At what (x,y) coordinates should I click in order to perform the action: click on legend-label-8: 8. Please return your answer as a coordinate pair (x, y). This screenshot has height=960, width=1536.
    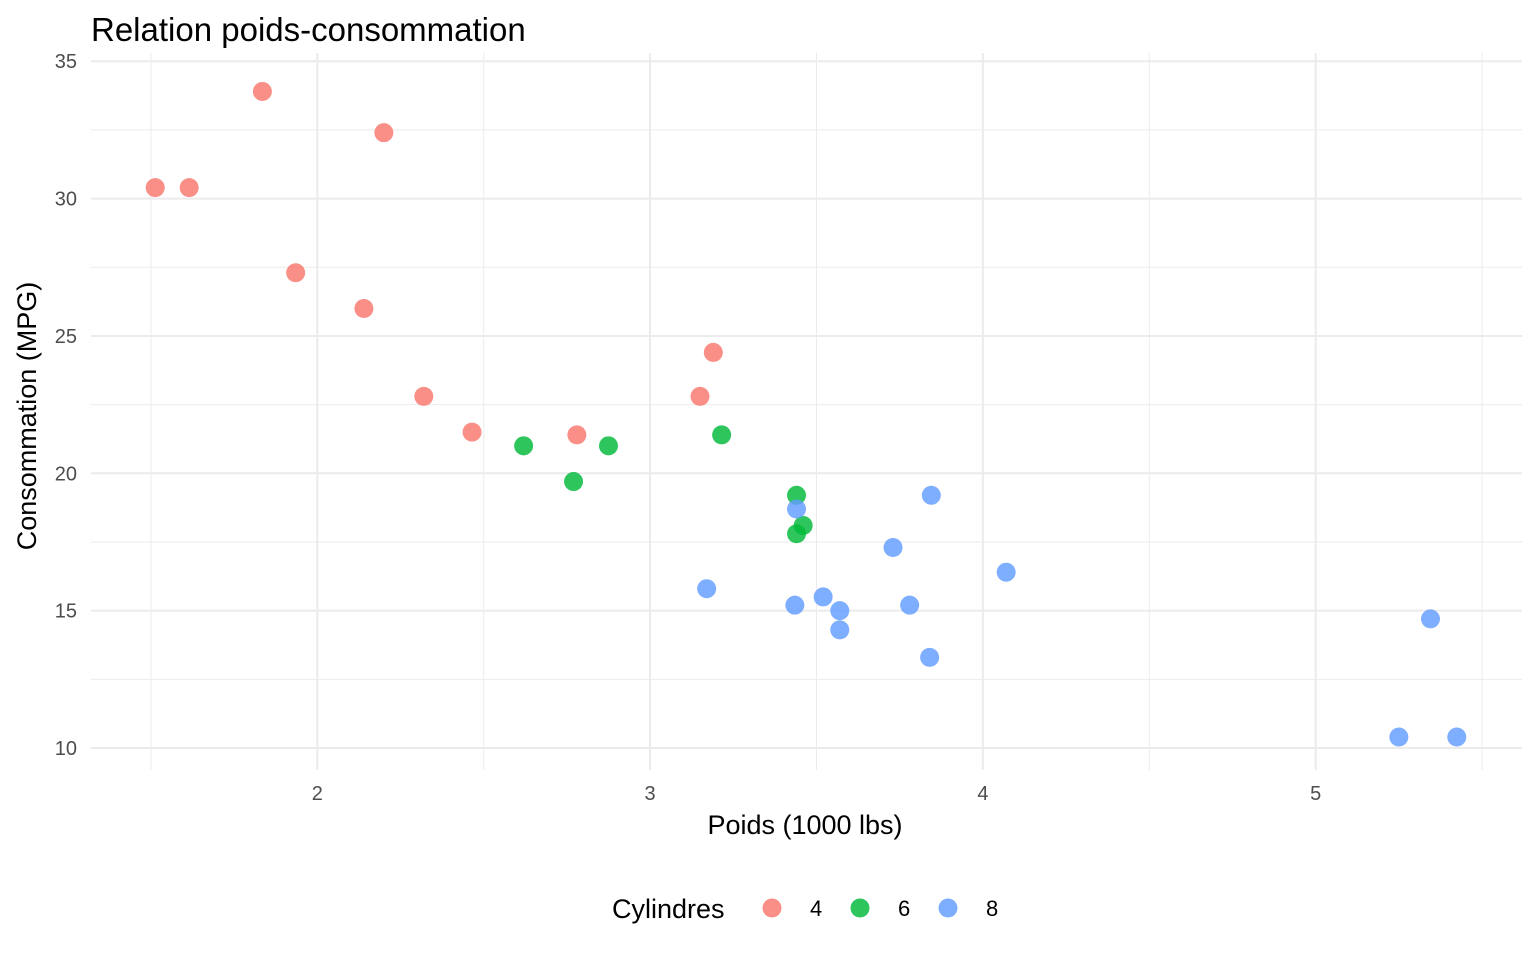
    Looking at the image, I should click on (992, 908).